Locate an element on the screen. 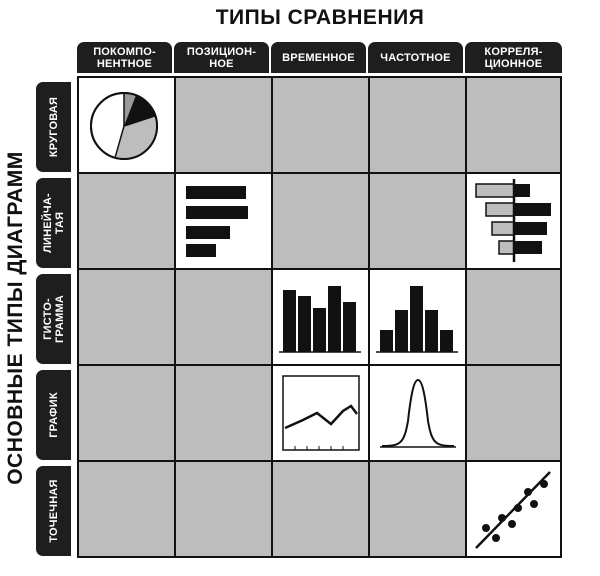 The height and width of the screenshot is (576, 600). cell-scatter-time-series is located at coordinates (320, 509).